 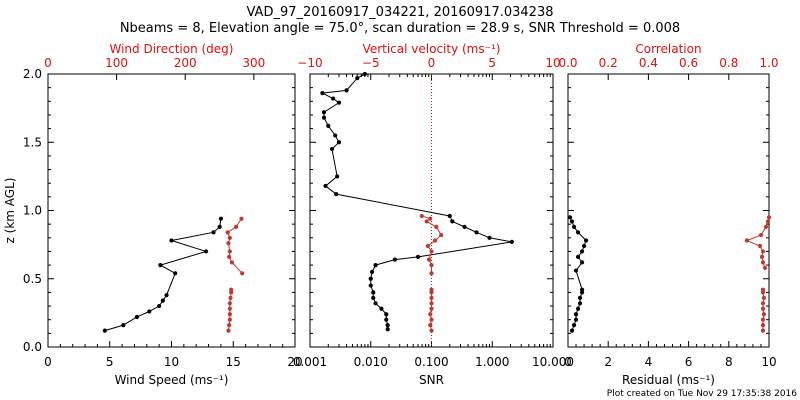 What do you see at coordinates (32, 347) in the screenshot?
I see `y-tick-label: 0.0` at bounding box center [32, 347].